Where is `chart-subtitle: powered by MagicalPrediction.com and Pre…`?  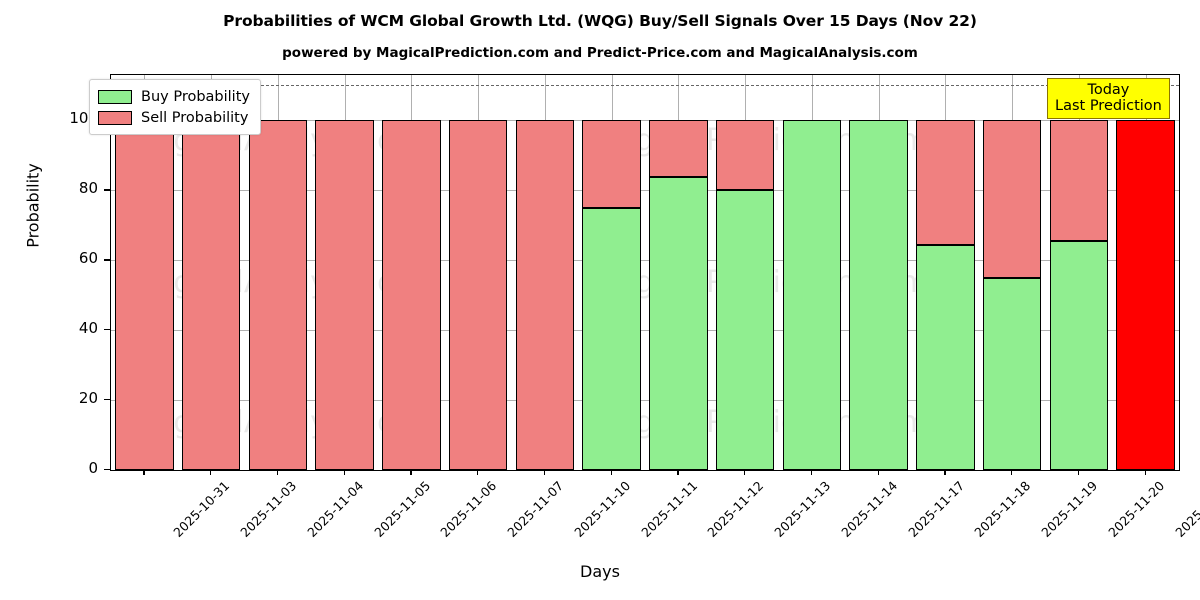
chart-subtitle: powered by MagicalPrediction.com and Pre… is located at coordinates (600, 53).